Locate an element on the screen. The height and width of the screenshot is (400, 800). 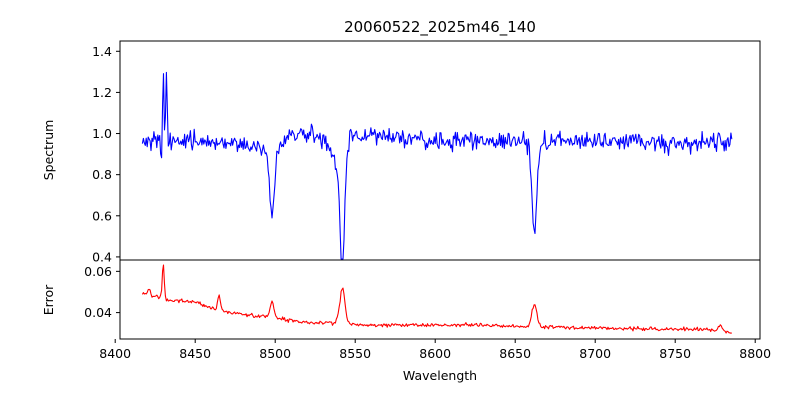
spectrum-y-ticks: 0.4 0.6 0.8 1.0 1.2 1.4 is located at coordinates (106, 154).